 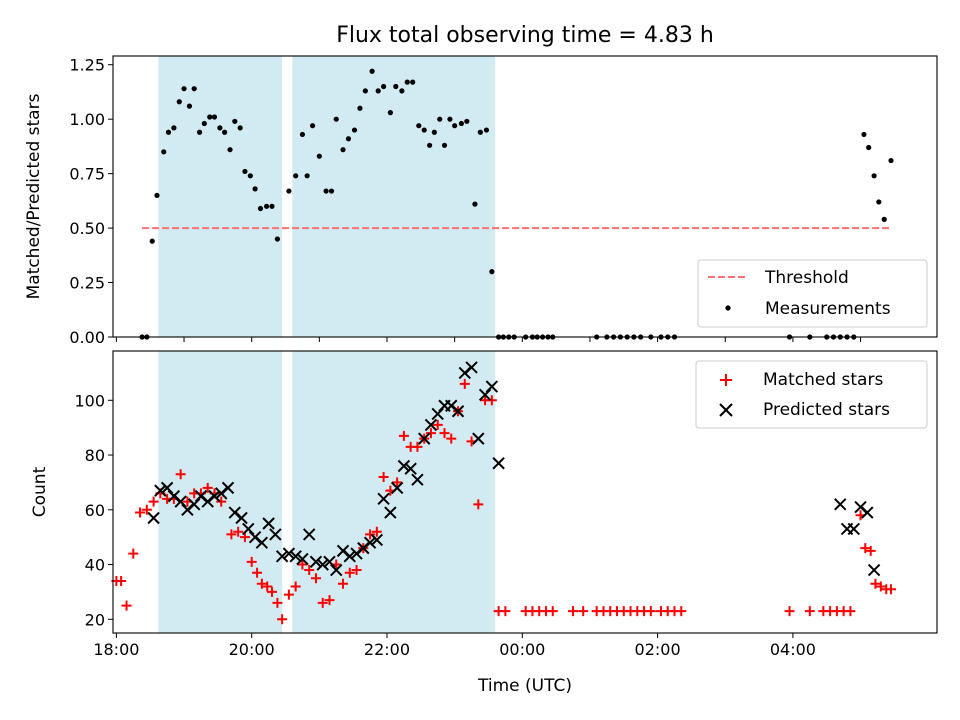 I want to click on y-tick-label: 20, so click(x=95, y=619).